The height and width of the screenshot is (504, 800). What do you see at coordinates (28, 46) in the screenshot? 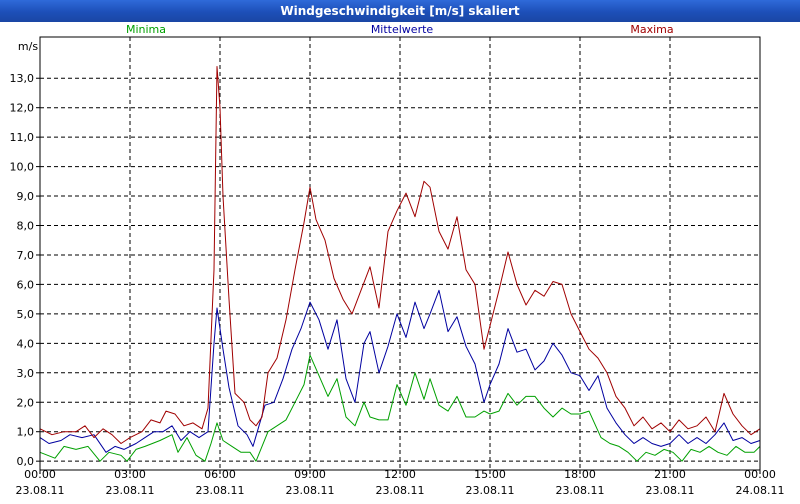
I see `y-axis-label: m/s` at bounding box center [28, 46].